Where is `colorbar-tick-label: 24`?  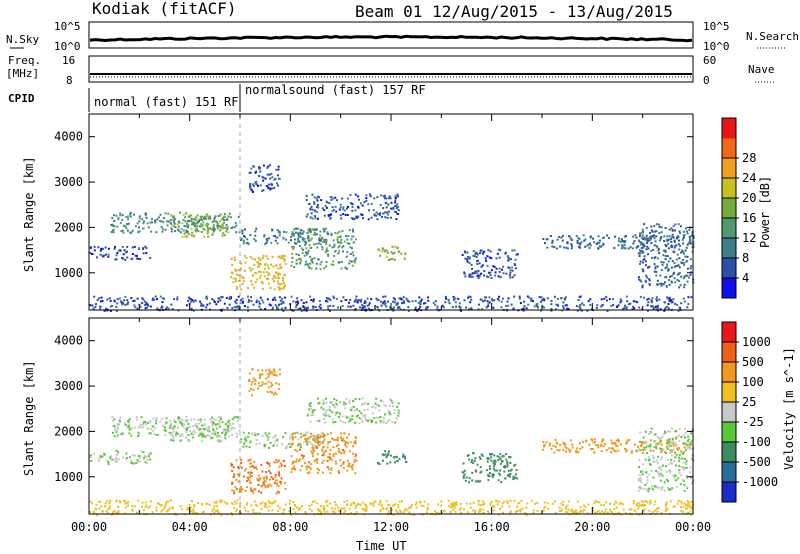
colorbar-tick-label: 24 is located at coordinates (749, 178).